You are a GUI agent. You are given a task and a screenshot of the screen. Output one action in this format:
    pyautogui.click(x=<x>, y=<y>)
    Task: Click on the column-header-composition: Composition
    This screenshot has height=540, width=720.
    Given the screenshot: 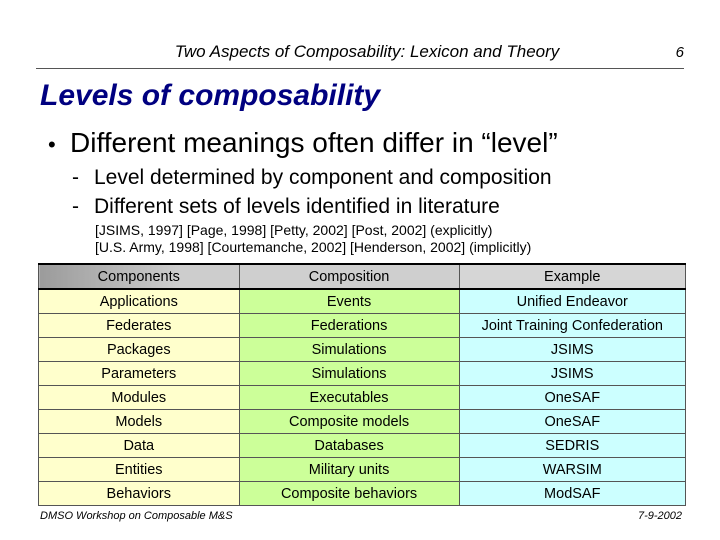 What is the action you would take?
    pyautogui.click(x=349, y=276)
    